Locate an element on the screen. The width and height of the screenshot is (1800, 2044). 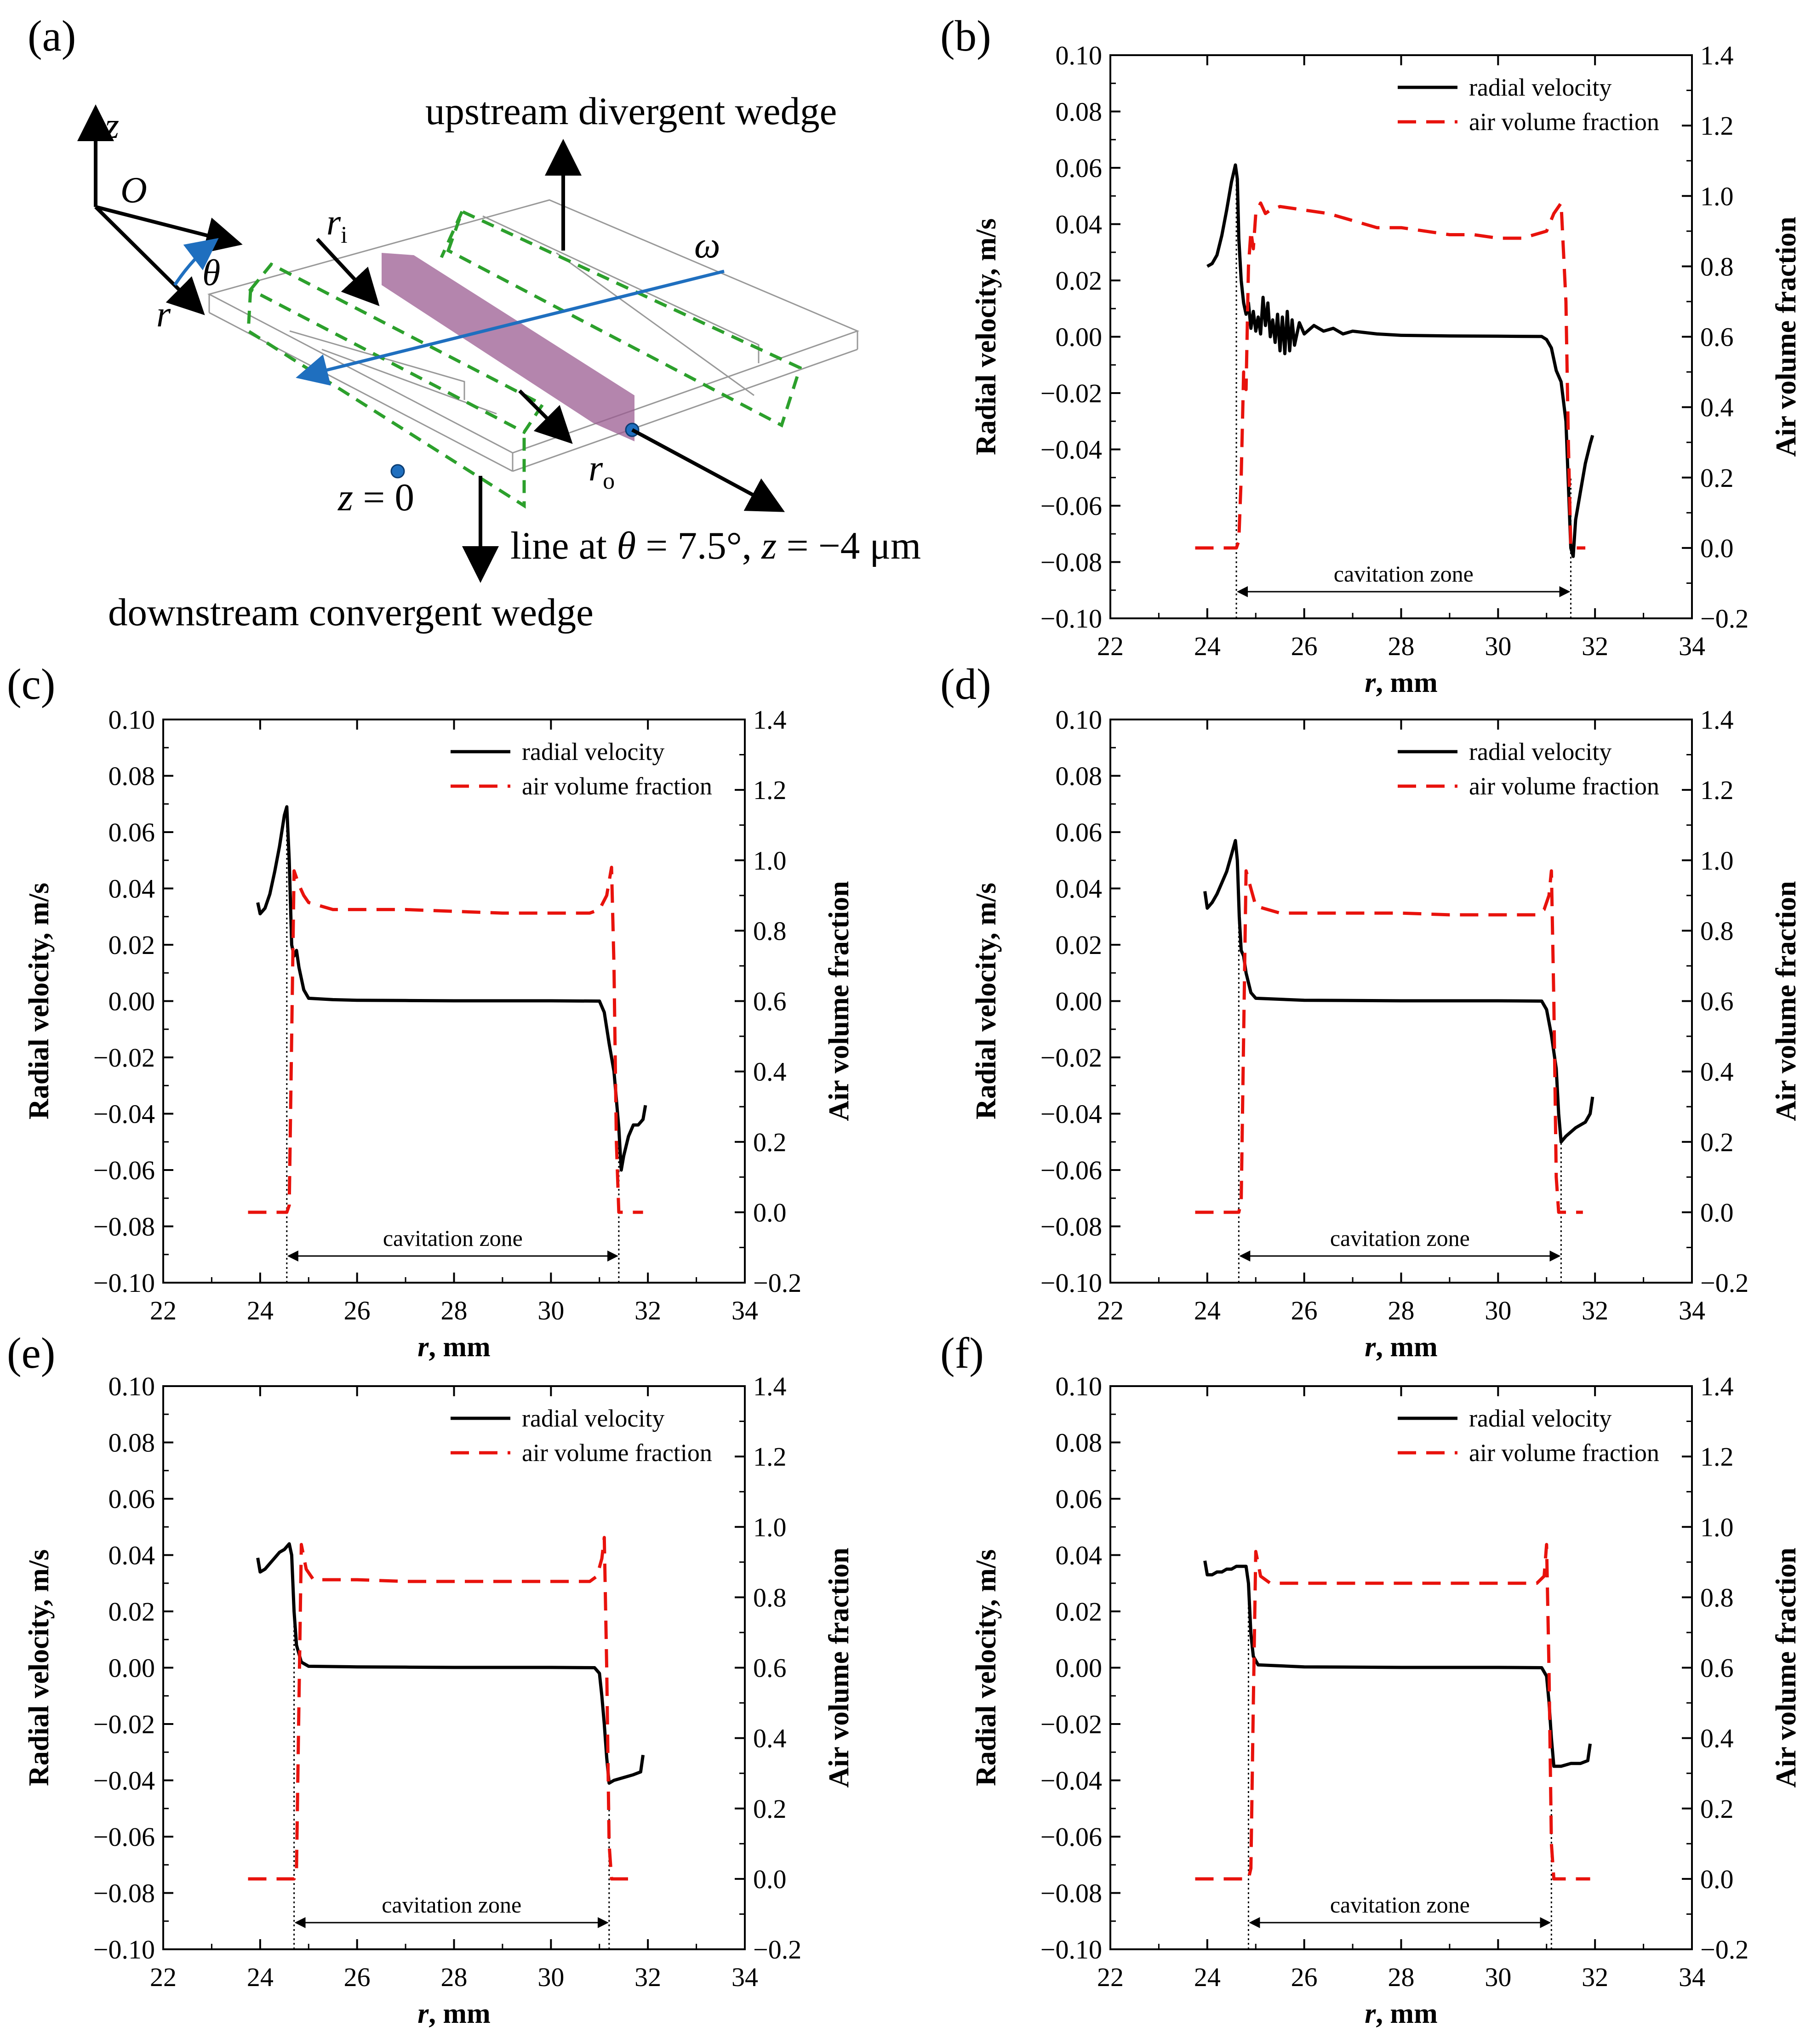
panel-a-label: (a) is located at coordinates (52, 35).